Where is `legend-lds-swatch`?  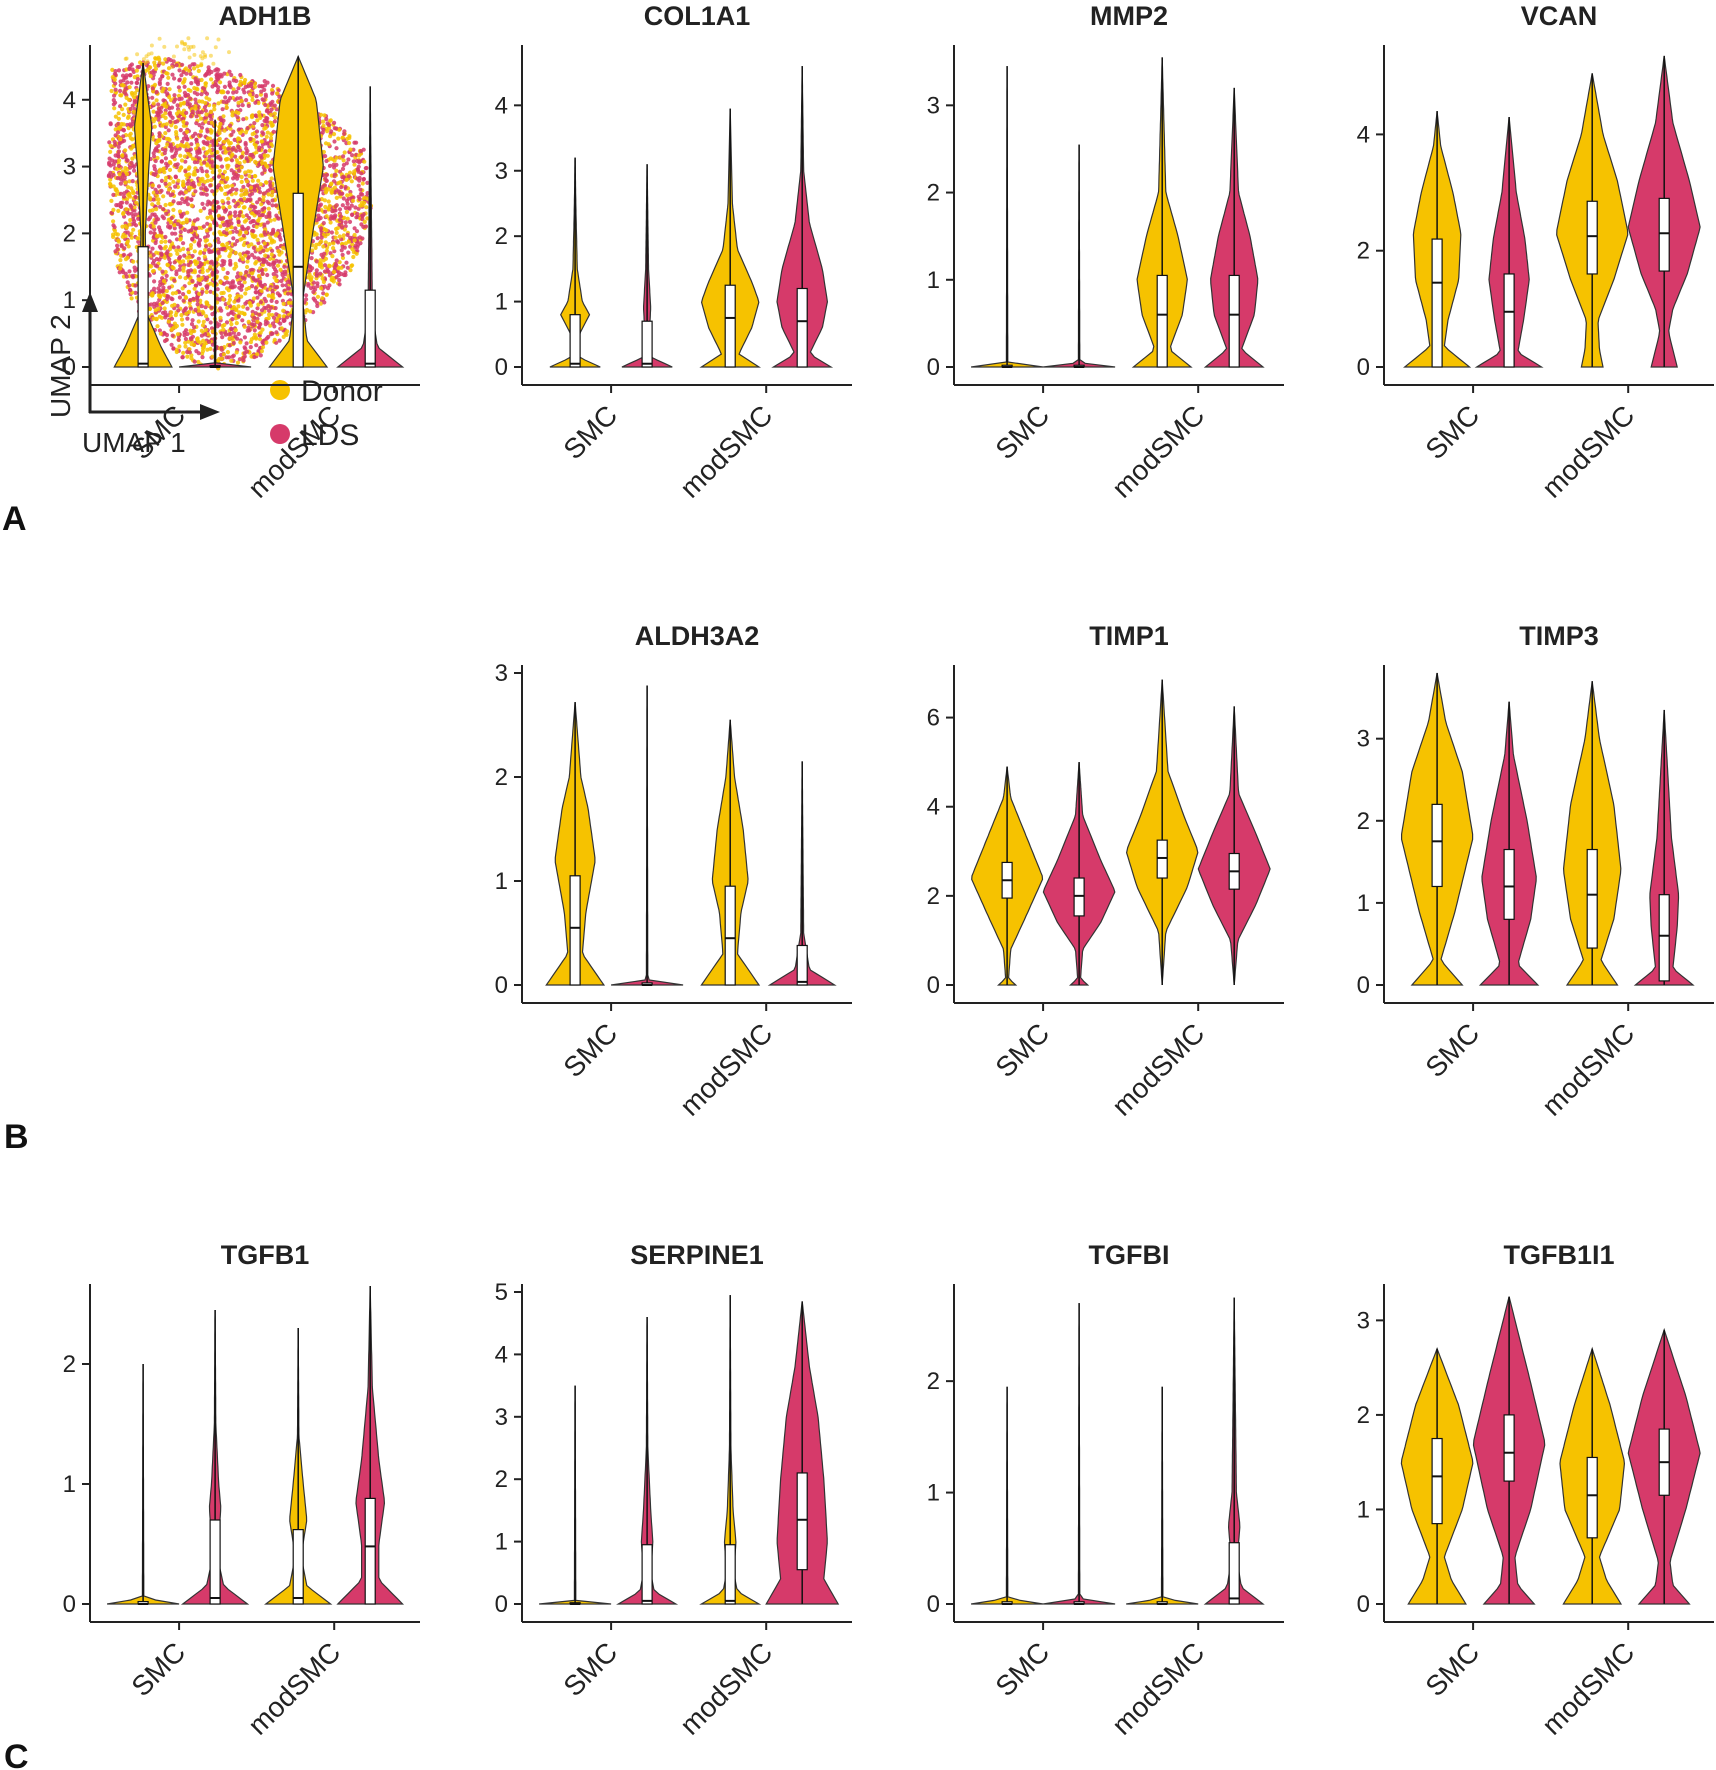 legend-lds-swatch is located at coordinates (280, 434).